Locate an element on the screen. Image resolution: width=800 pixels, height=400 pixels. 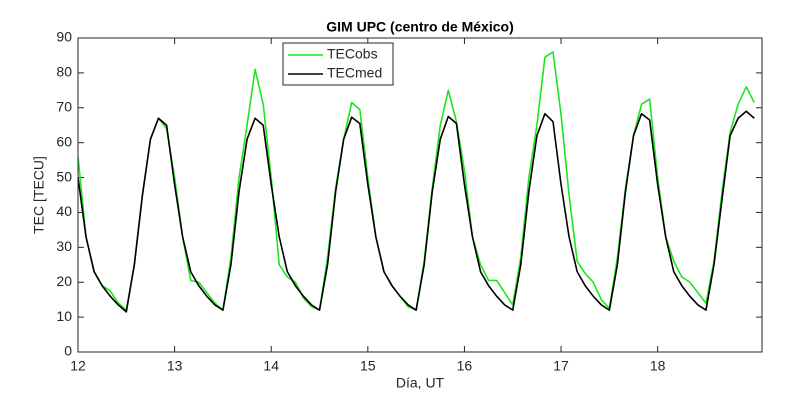
x-tick-label: 17 is located at coordinates (561, 366).